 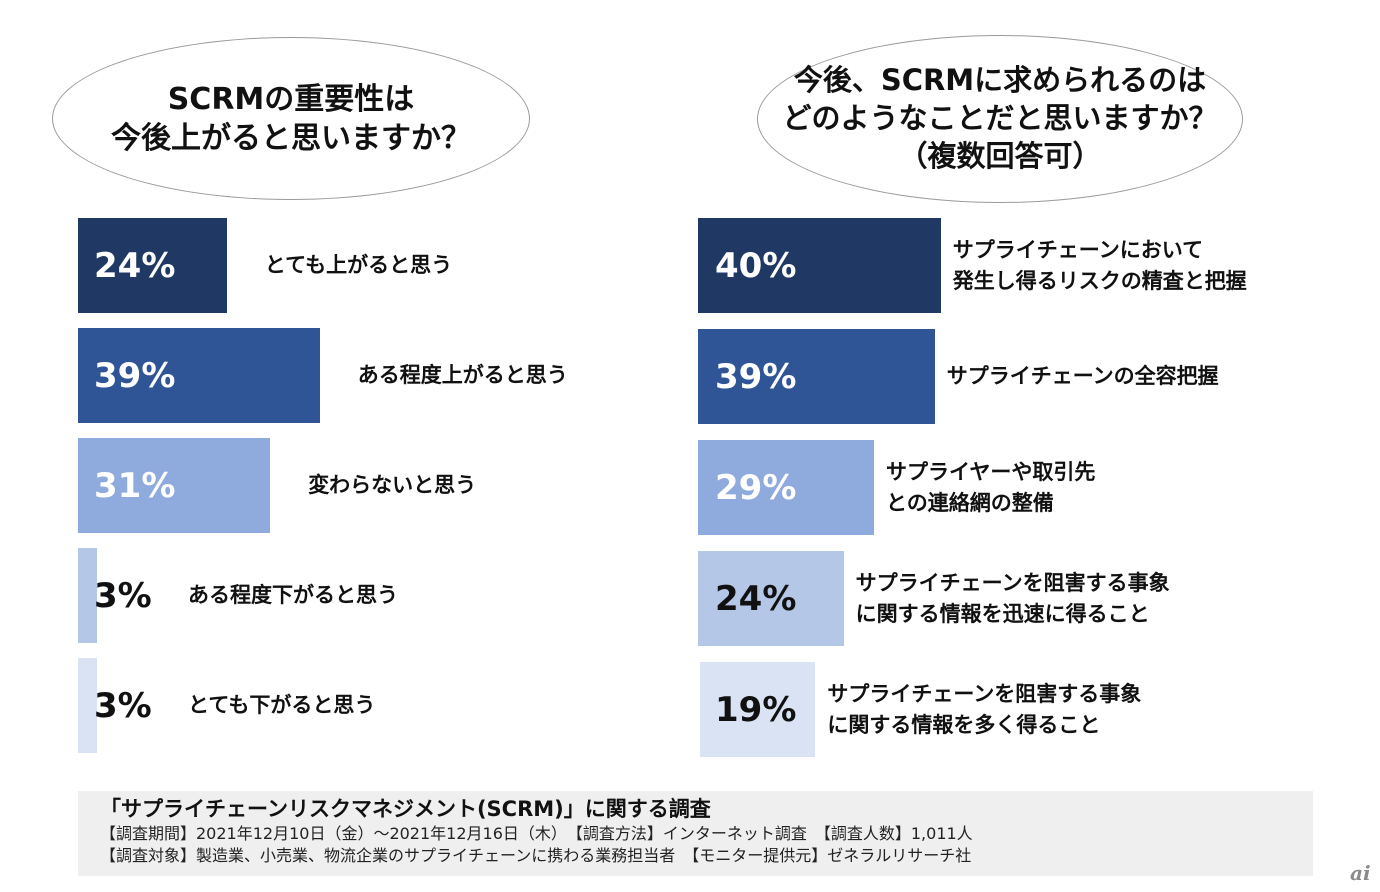 What do you see at coordinates (1012, 598) in the screenshot?
I see `right-bar-label-4: サプライチェーンを阻害する事象 に関する情報を迅速に得ること` at bounding box center [1012, 598].